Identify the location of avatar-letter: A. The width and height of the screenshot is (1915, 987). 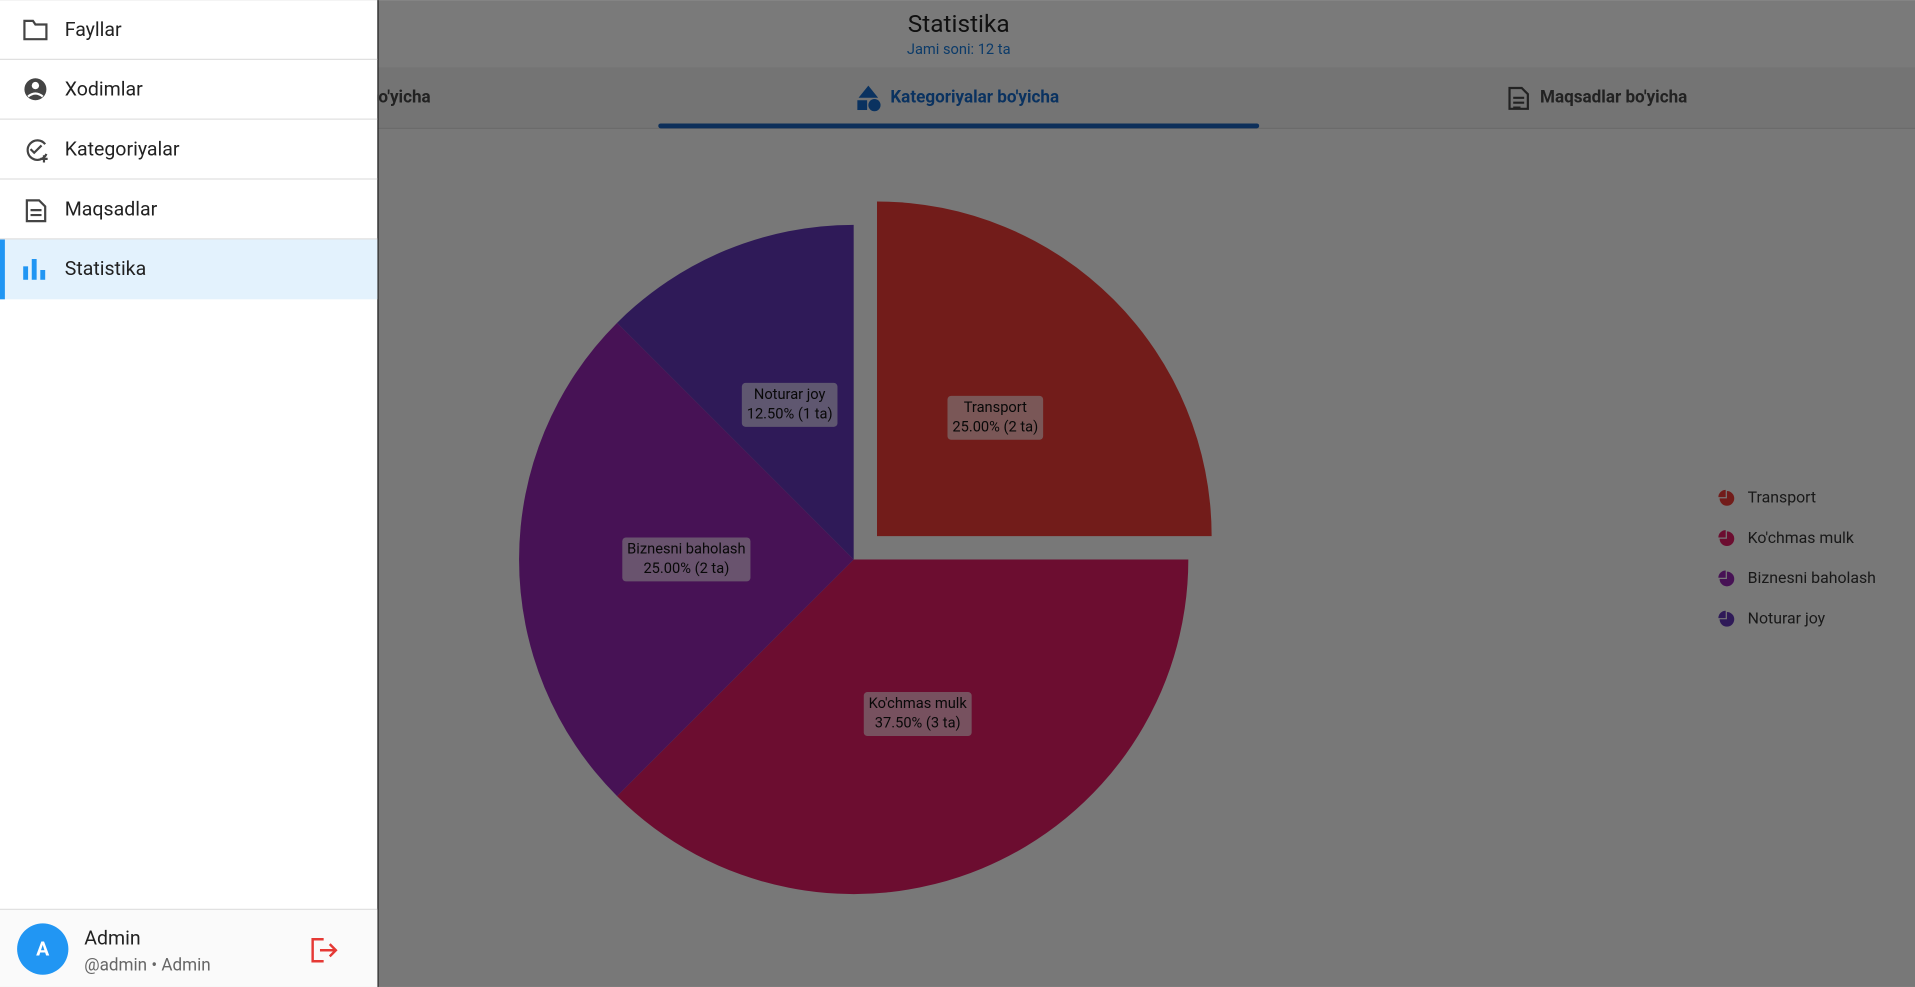
(43, 948).